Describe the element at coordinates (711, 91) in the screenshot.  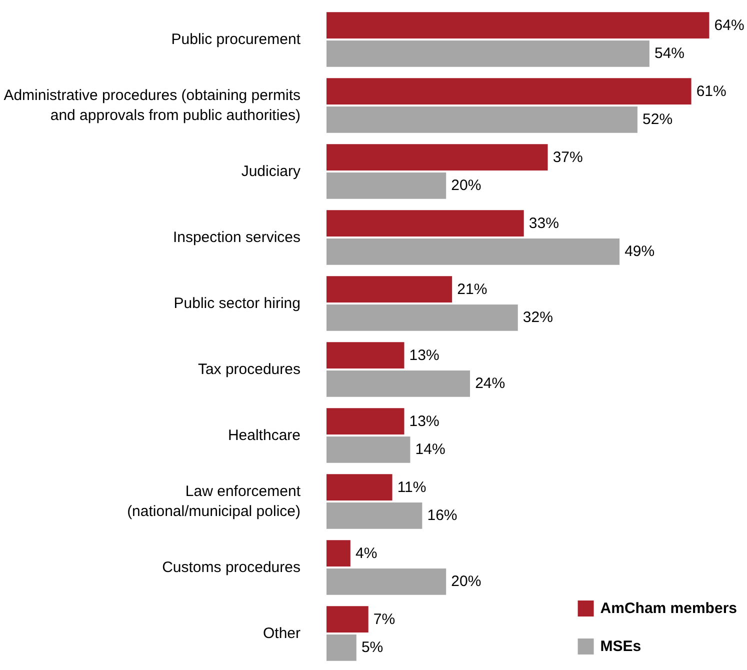
I see `data-label: 61%` at that location.